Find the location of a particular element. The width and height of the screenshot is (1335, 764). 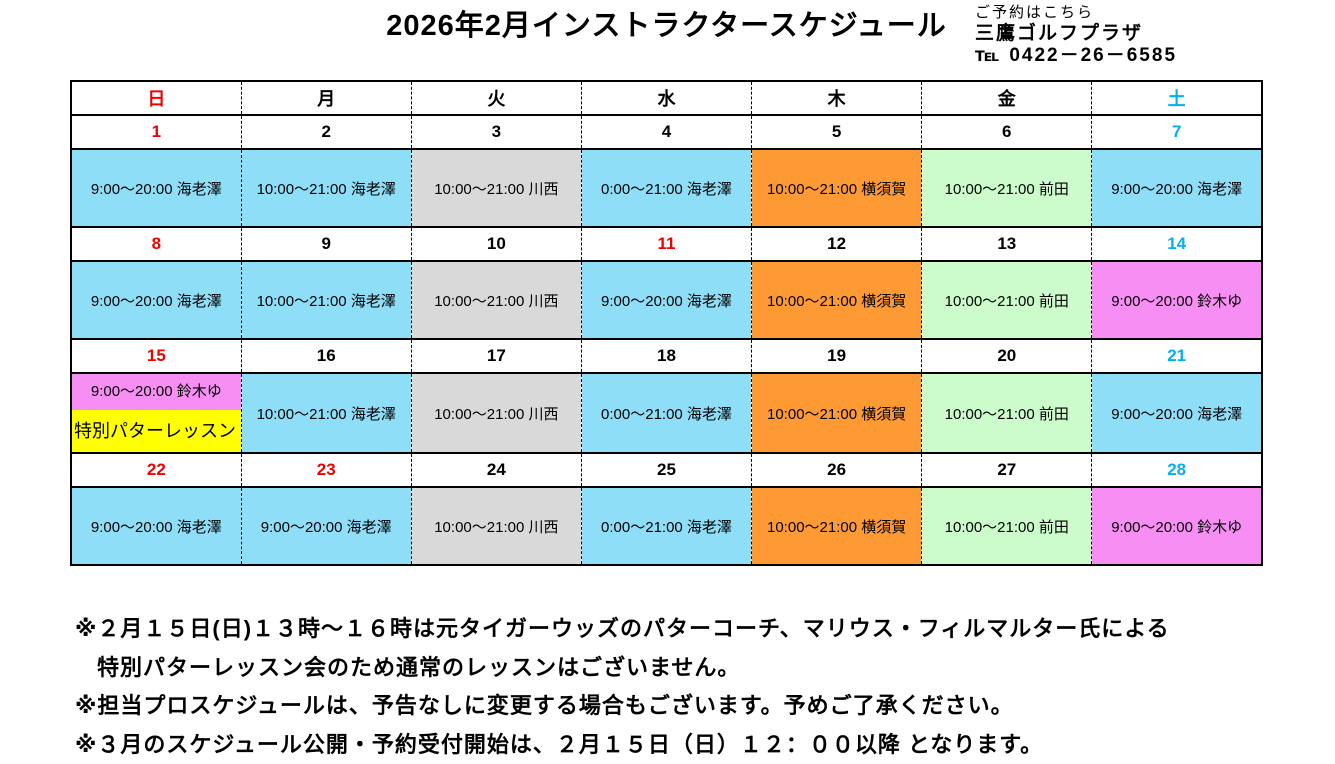

date-cell-5: 5 is located at coordinates (837, 132).